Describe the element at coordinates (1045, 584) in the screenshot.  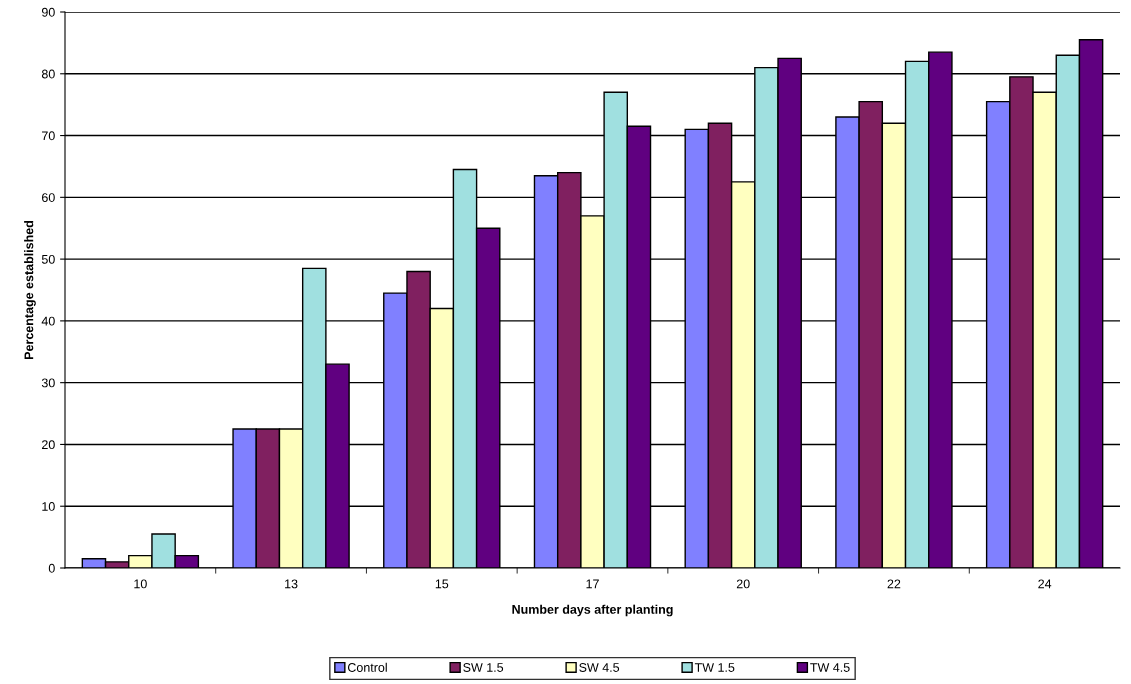
I see `x-tick-label: 24` at that location.